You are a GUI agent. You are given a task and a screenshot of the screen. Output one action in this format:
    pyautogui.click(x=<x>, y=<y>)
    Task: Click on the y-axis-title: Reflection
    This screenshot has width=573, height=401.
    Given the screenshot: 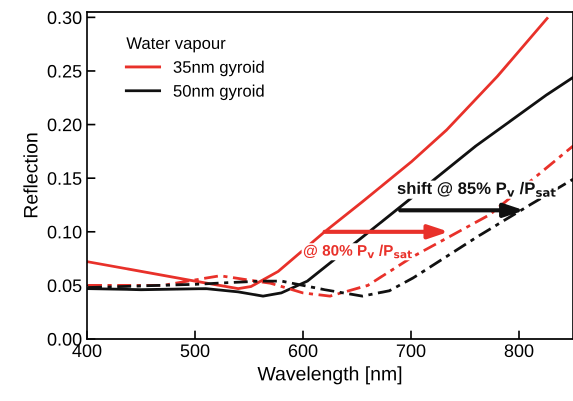 What is the action you would take?
    pyautogui.click(x=30, y=176)
    